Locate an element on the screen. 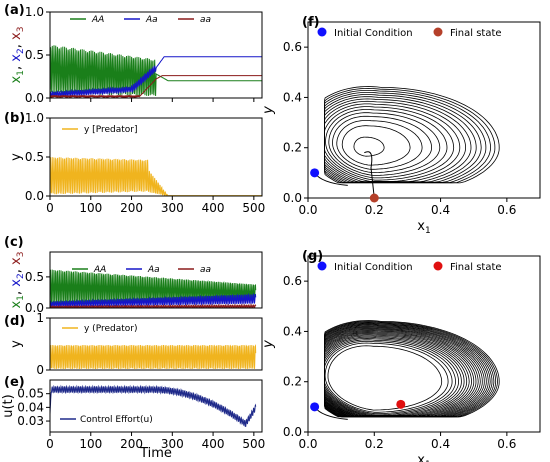  axes-d is located at coordinates (156, 344).